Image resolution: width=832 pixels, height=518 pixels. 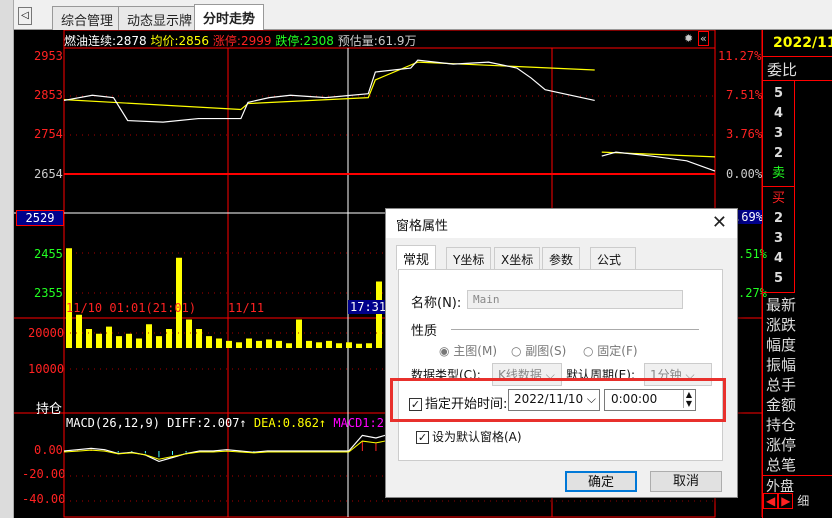 I want to click on order-ratio-label: 委比, so click(x=797, y=69).